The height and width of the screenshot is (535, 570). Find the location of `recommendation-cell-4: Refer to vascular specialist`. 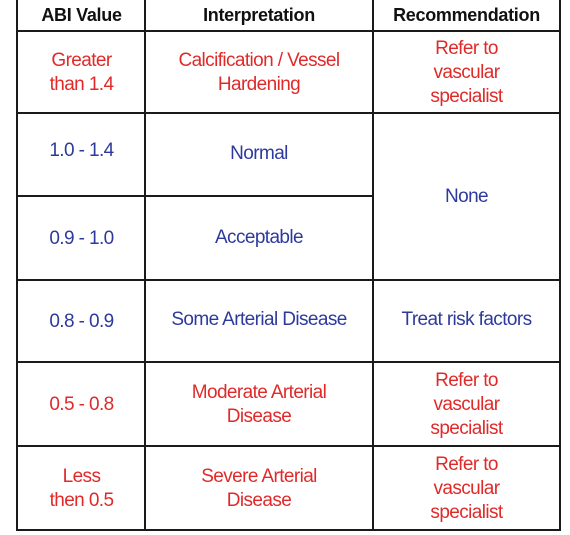

recommendation-cell-4: Refer to vascular specialist is located at coordinates (466, 404).